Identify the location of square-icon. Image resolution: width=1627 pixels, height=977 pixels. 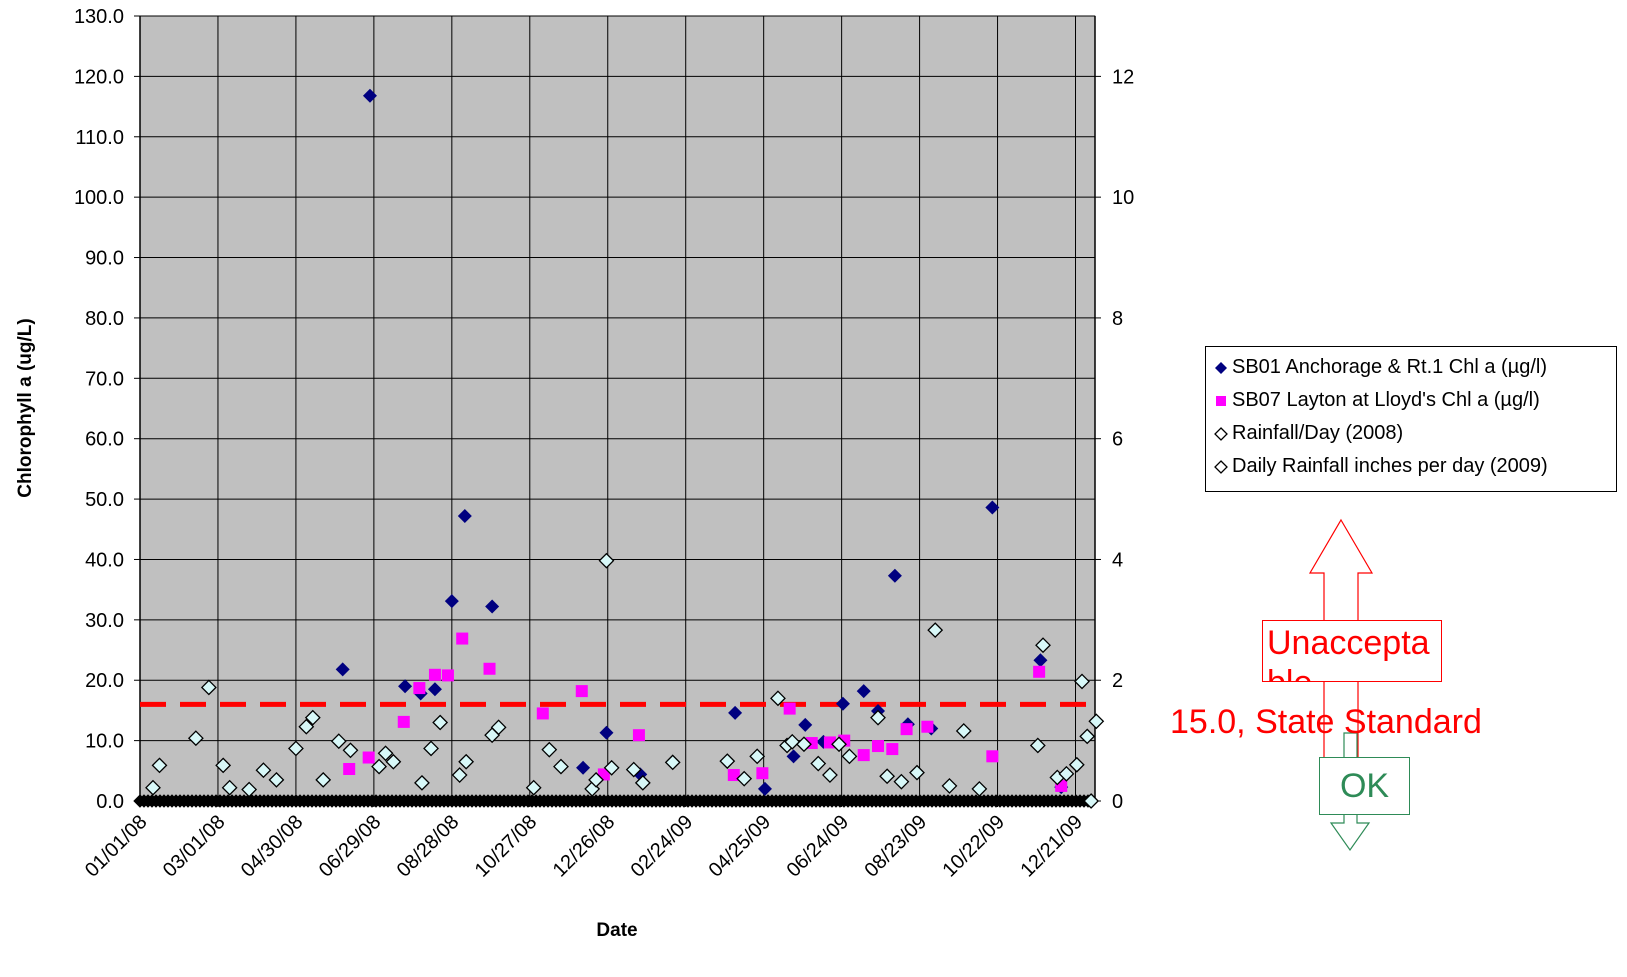
(1221, 400).